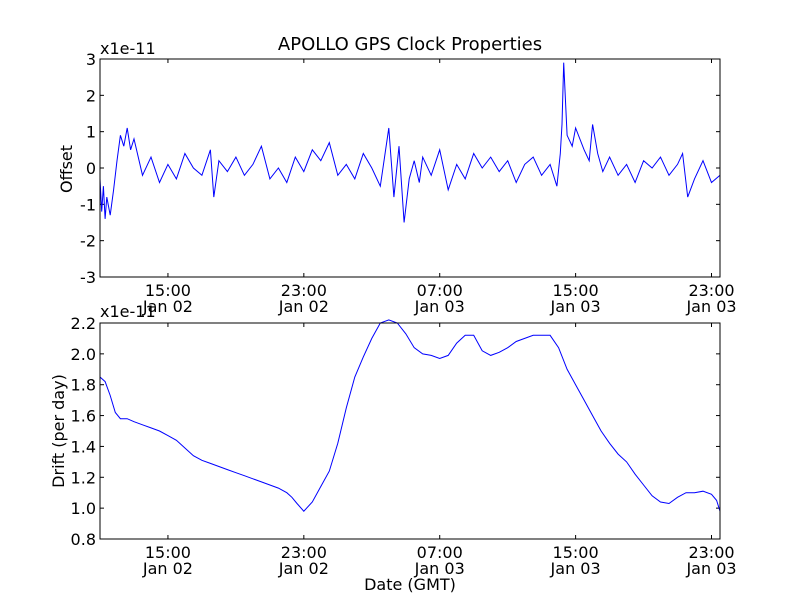 This screenshot has width=800, height=600. I want to click on offset-xtick-time: 07:00, so click(440, 290).